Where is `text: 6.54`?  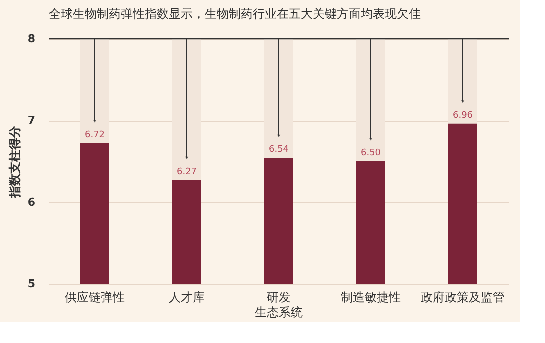
text: 6.54 is located at coordinates (279, 150).